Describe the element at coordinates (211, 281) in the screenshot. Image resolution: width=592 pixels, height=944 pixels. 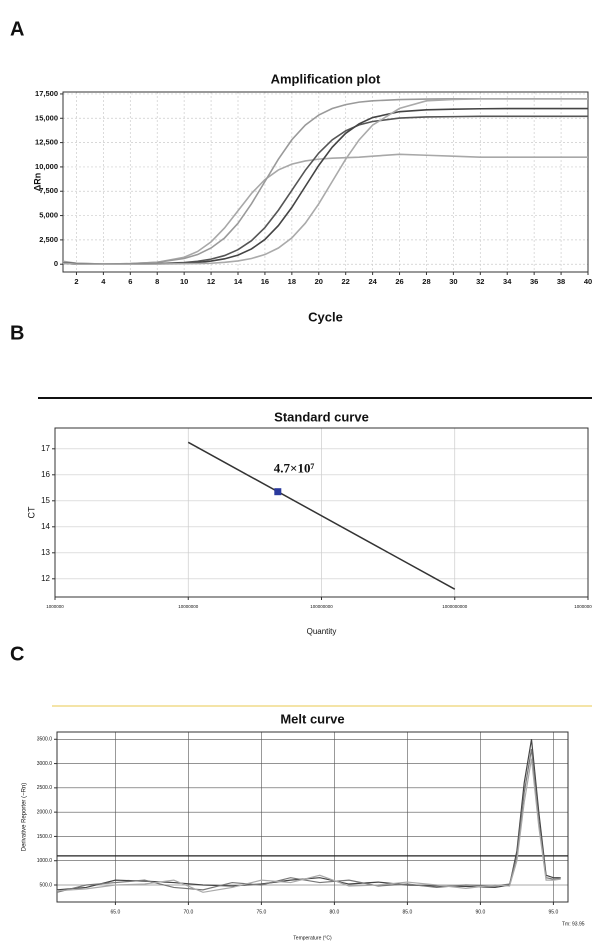
I see `x-tick-label: 12` at that location.